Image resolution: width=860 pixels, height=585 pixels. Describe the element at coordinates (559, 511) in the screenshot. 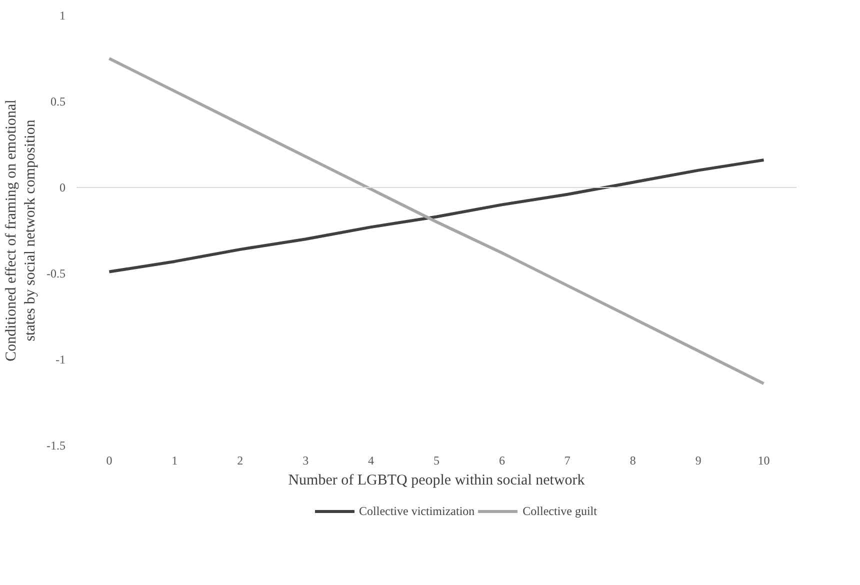

I see `legend-label: Collective guilt` at that location.